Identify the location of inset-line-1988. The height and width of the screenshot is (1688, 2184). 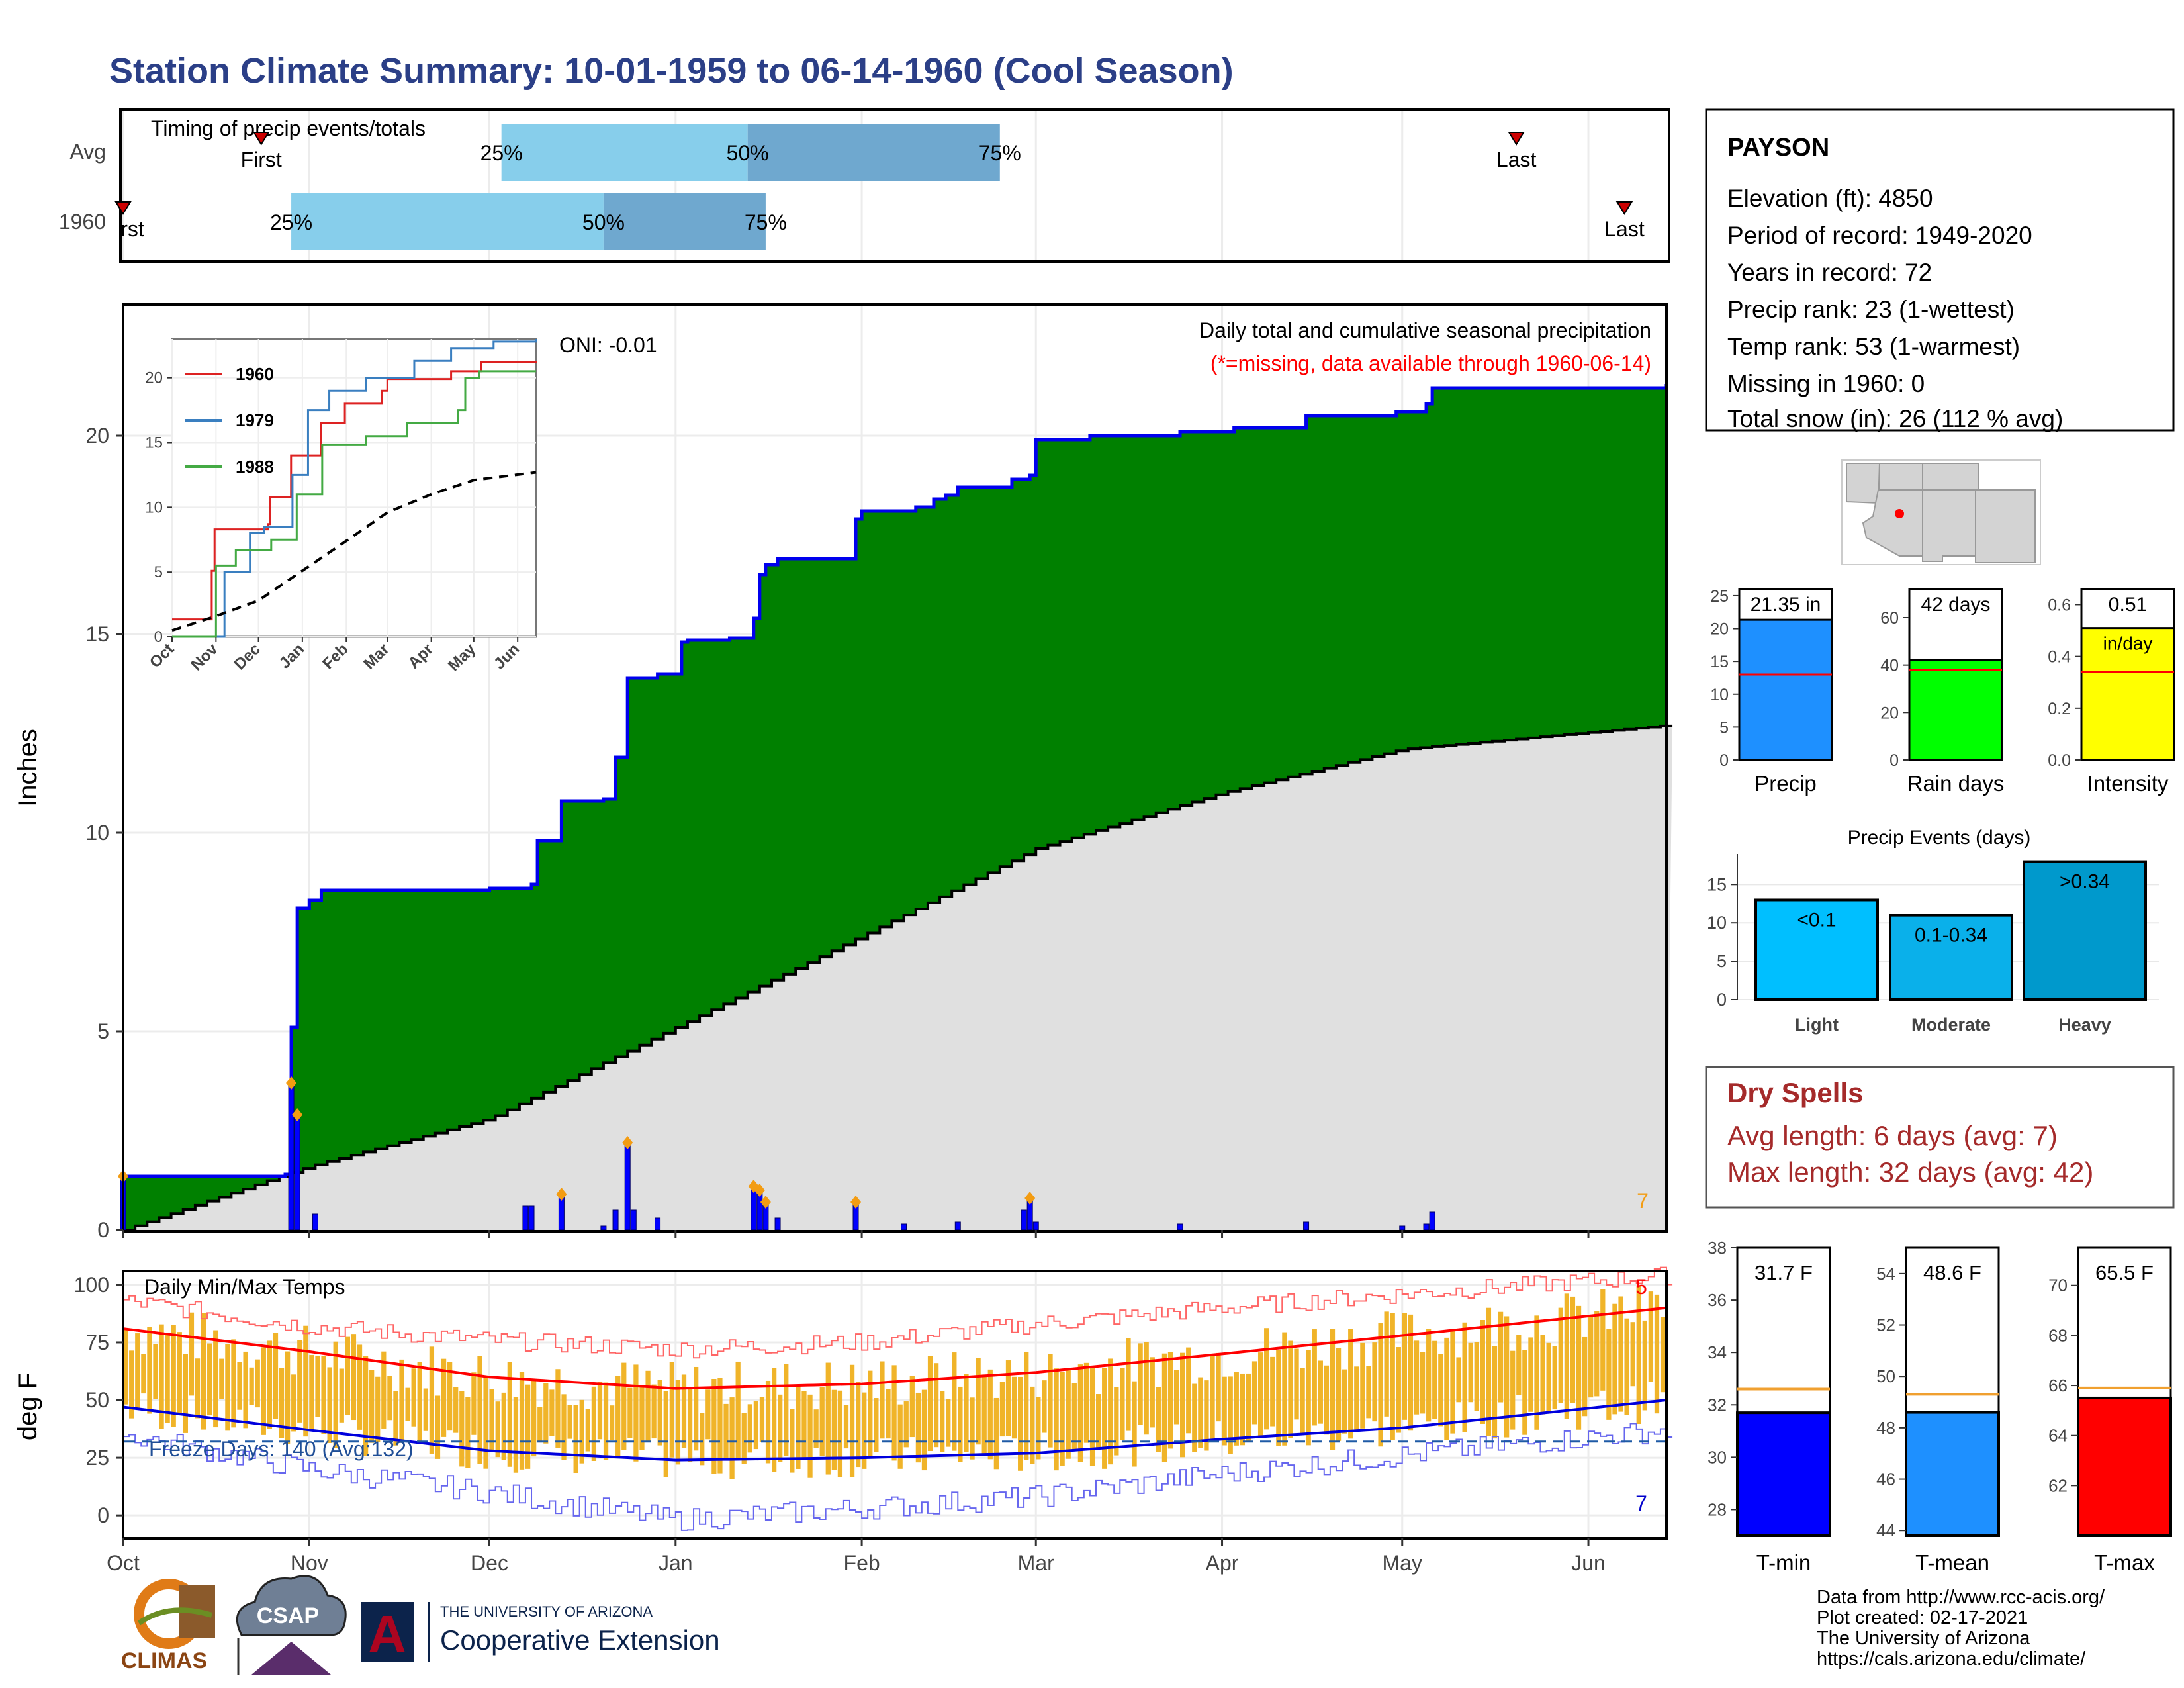
(354, 504).